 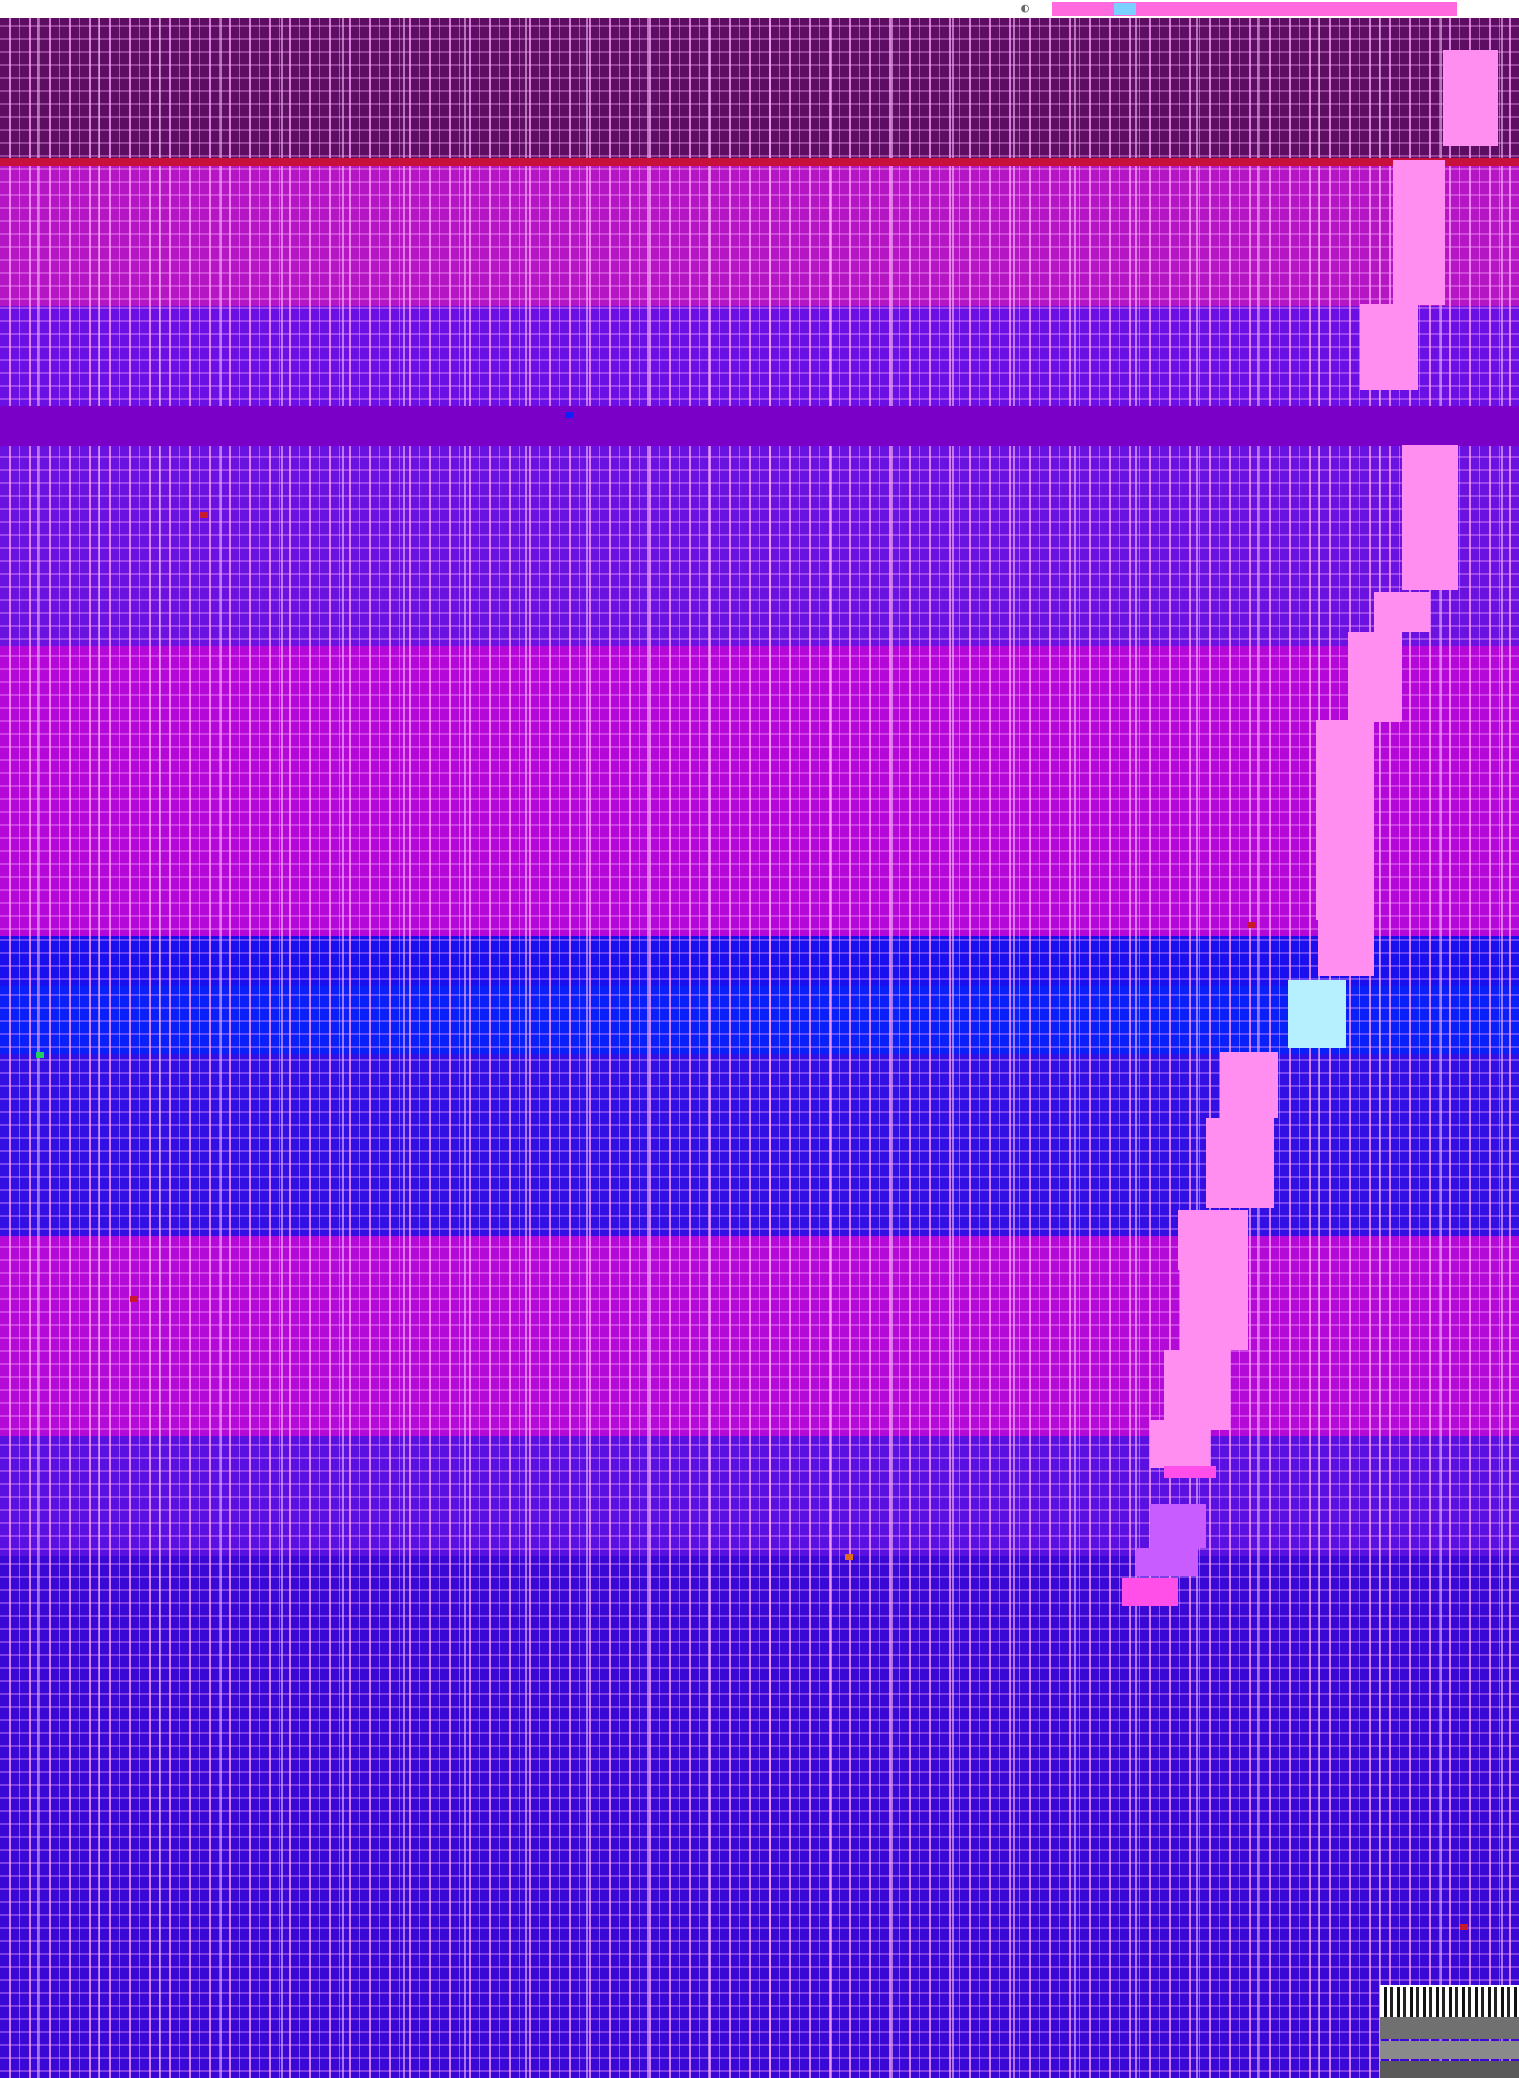 I want to click on window-control-icon: ◐, so click(x=1025, y=8).